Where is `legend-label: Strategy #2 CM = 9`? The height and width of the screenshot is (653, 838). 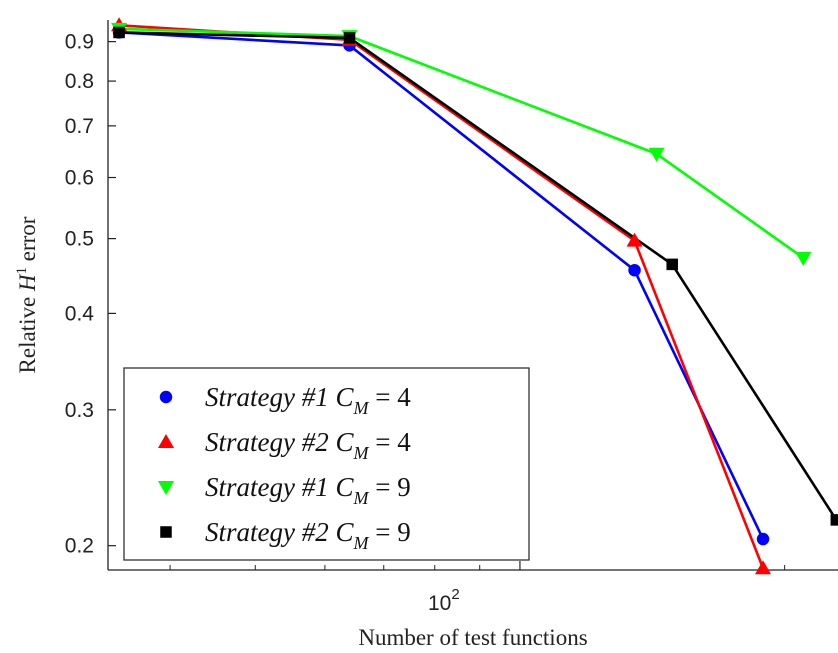
legend-label: Strategy #2 CM = 9 is located at coordinates (308, 535).